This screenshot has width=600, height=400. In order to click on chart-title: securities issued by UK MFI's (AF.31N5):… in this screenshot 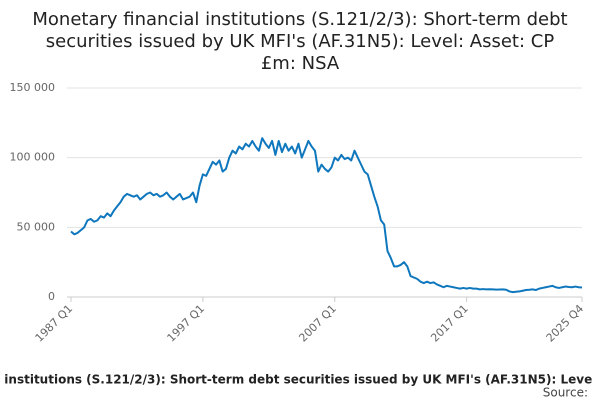, I will do `click(300, 41)`.